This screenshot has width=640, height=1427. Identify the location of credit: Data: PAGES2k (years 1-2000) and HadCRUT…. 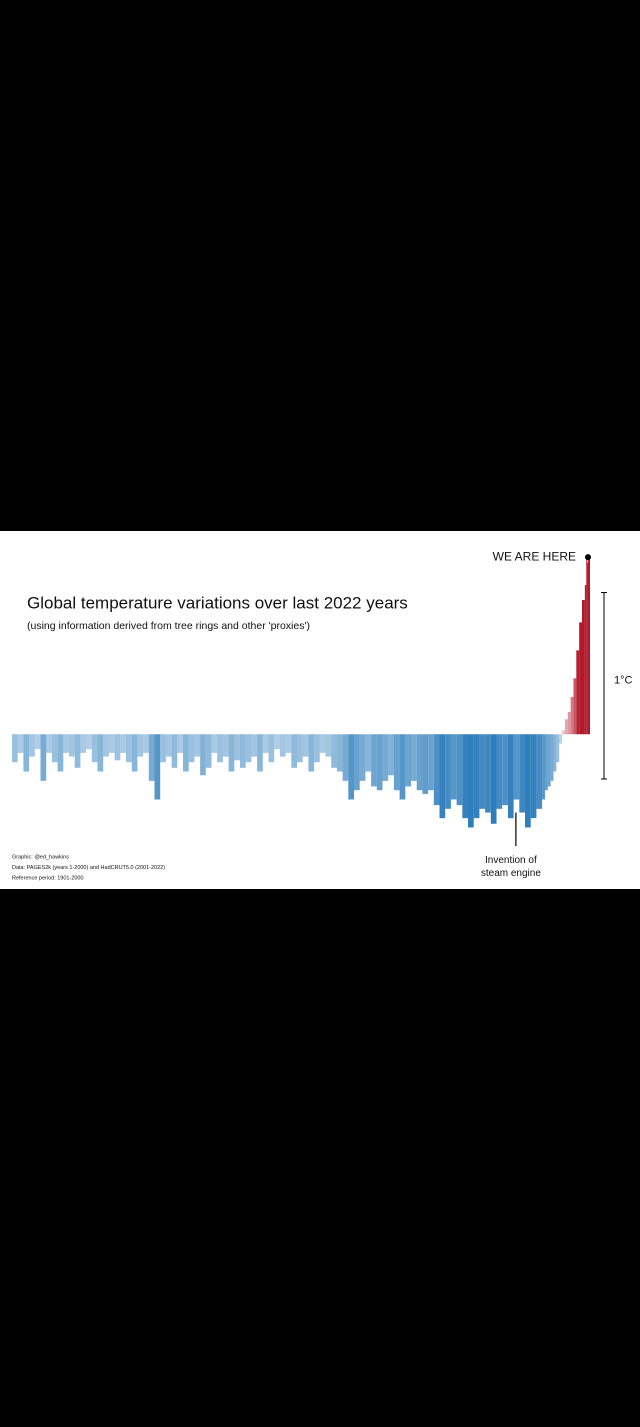
(88, 868).